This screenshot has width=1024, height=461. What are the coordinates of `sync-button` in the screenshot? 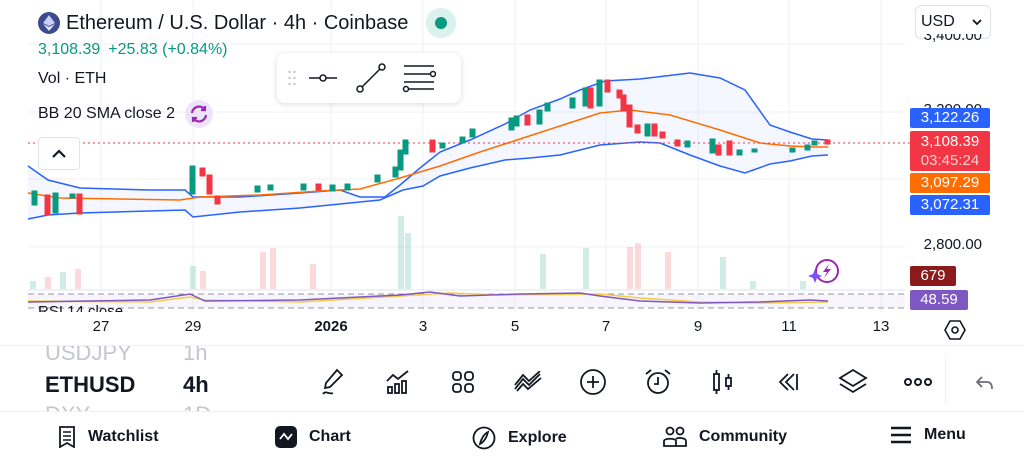 It's located at (198, 114).